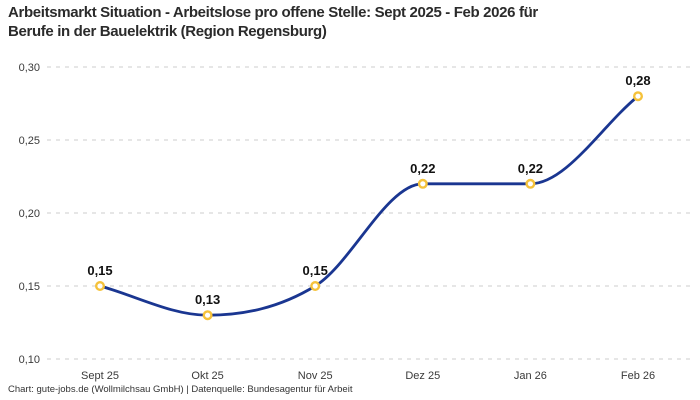 The image size is (700, 400). I want to click on x-axis-label: Dez 25, so click(422, 376).